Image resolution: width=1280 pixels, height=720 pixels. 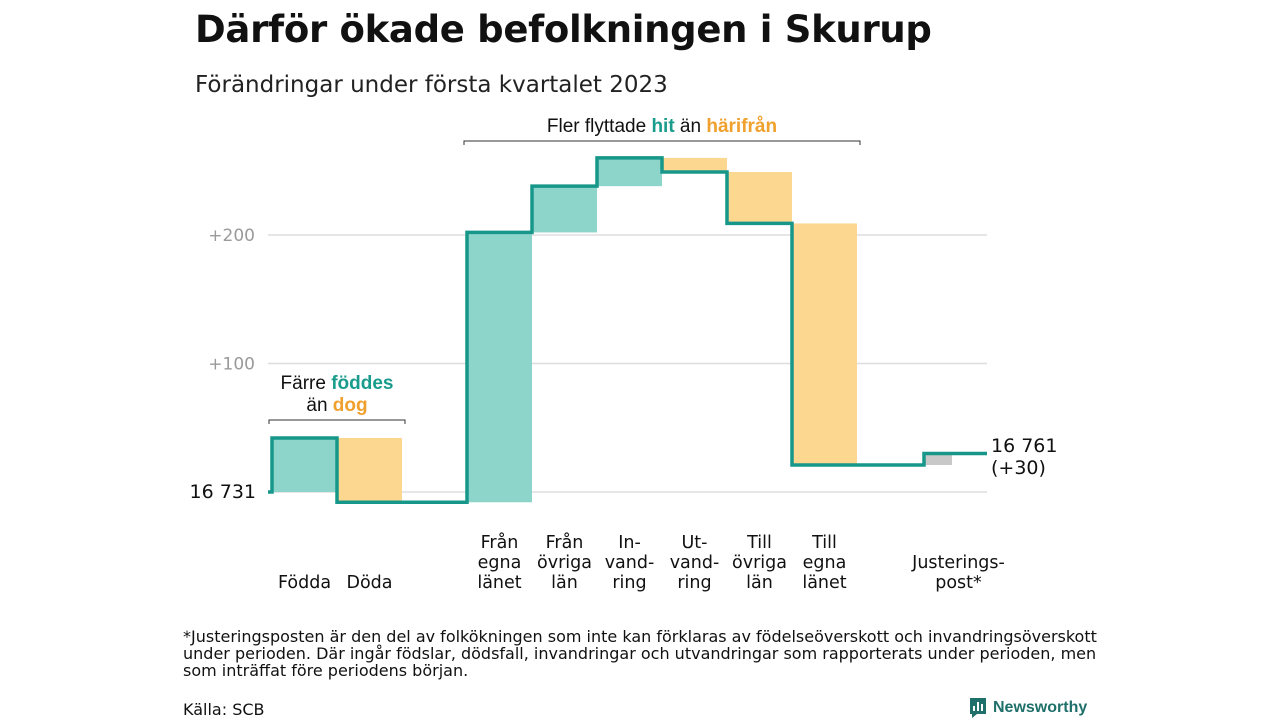 I want to click on annotation-text: Fler flyttade hit än härifrån, so click(x=662, y=126).